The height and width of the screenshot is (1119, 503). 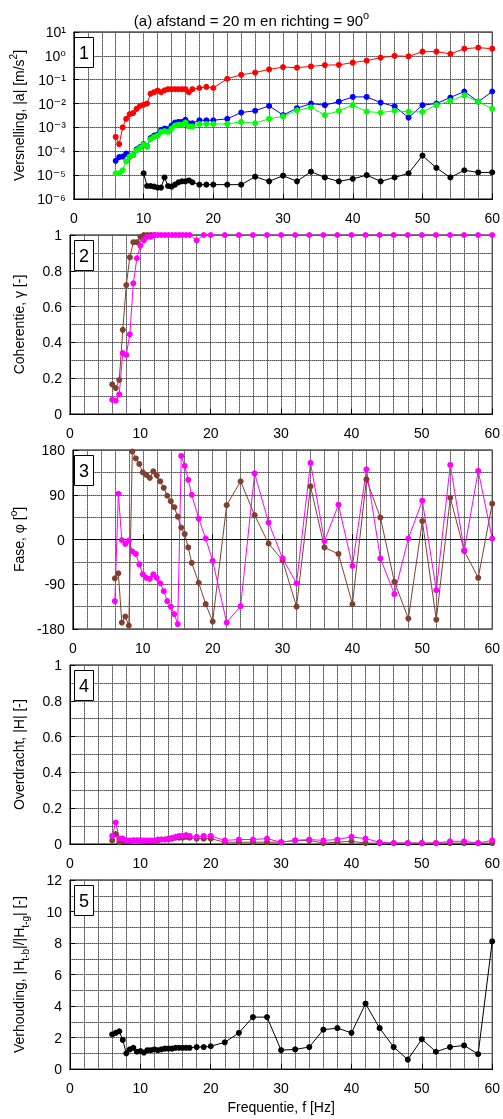 I want to click on annotation: 2, so click(x=84, y=256).